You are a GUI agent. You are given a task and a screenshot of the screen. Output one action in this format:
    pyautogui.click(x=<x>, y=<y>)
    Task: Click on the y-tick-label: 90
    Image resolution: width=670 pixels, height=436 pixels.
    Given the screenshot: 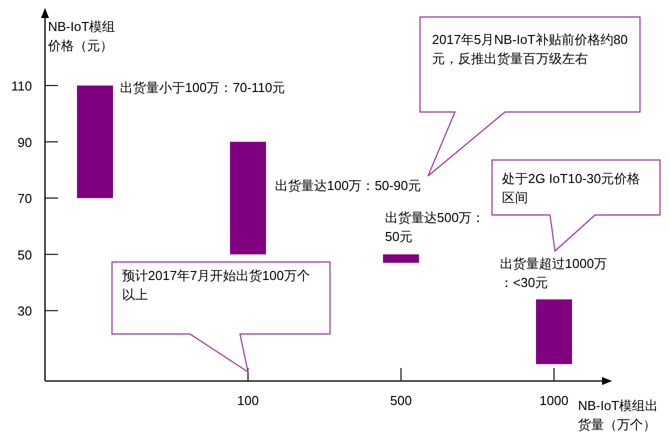 What is the action you would take?
    pyautogui.click(x=25, y=142)
    